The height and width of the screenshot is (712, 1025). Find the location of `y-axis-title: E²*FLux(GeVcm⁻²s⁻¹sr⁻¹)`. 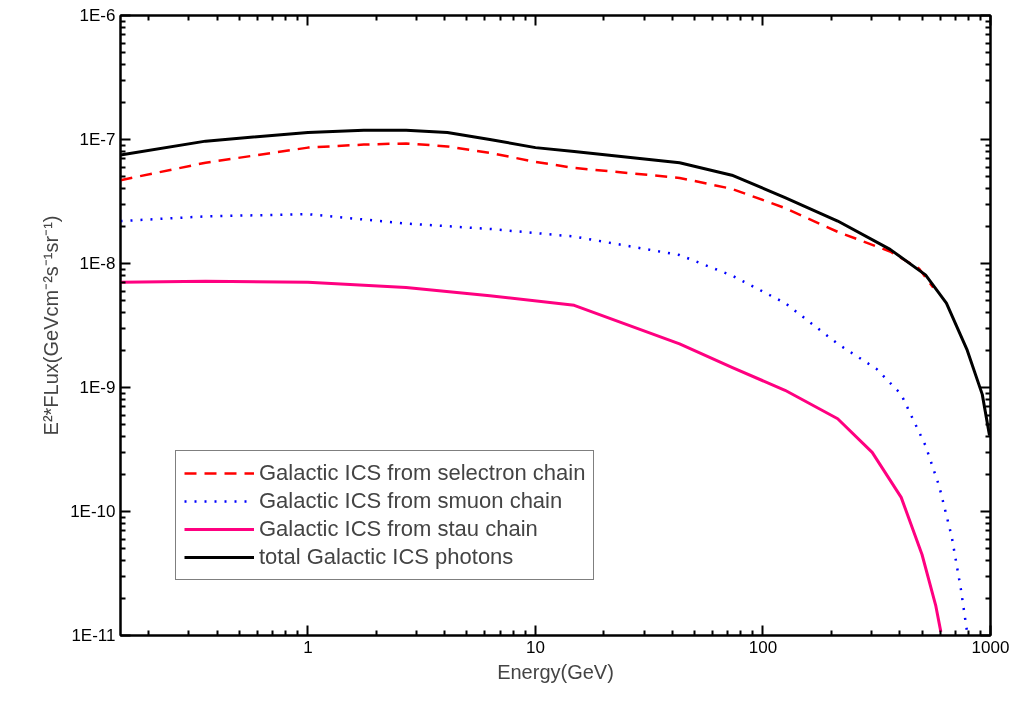

y-axis-title: E²*FLux(GeVcm⁻²s⁻¹sr⁻¹) is located at coordinates (51, 325).